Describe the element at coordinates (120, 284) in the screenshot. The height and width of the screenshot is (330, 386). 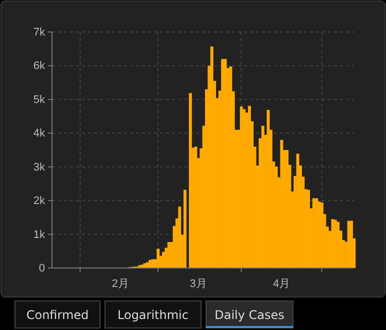
I see `x-tick-label: 2月` at that location.